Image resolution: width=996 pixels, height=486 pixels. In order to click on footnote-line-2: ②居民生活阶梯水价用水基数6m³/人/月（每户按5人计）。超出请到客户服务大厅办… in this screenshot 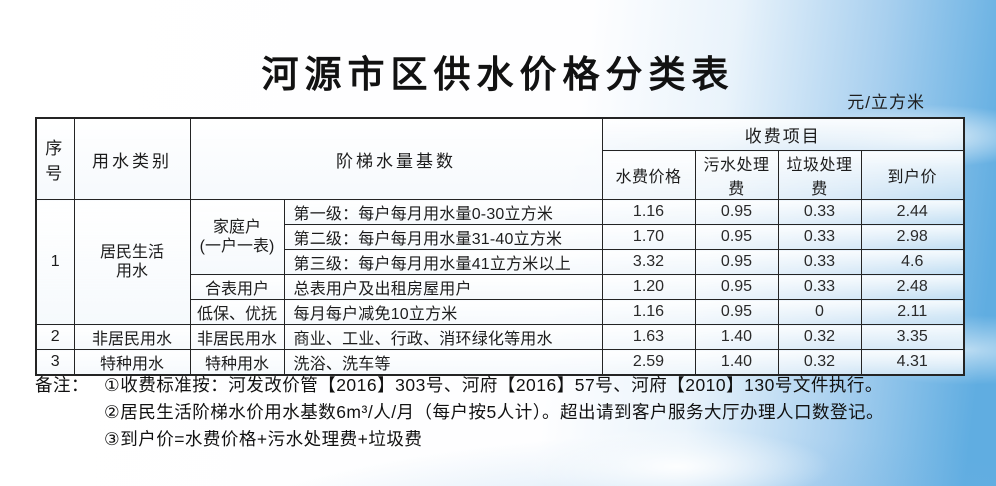, I will do `click(500, 412)`.